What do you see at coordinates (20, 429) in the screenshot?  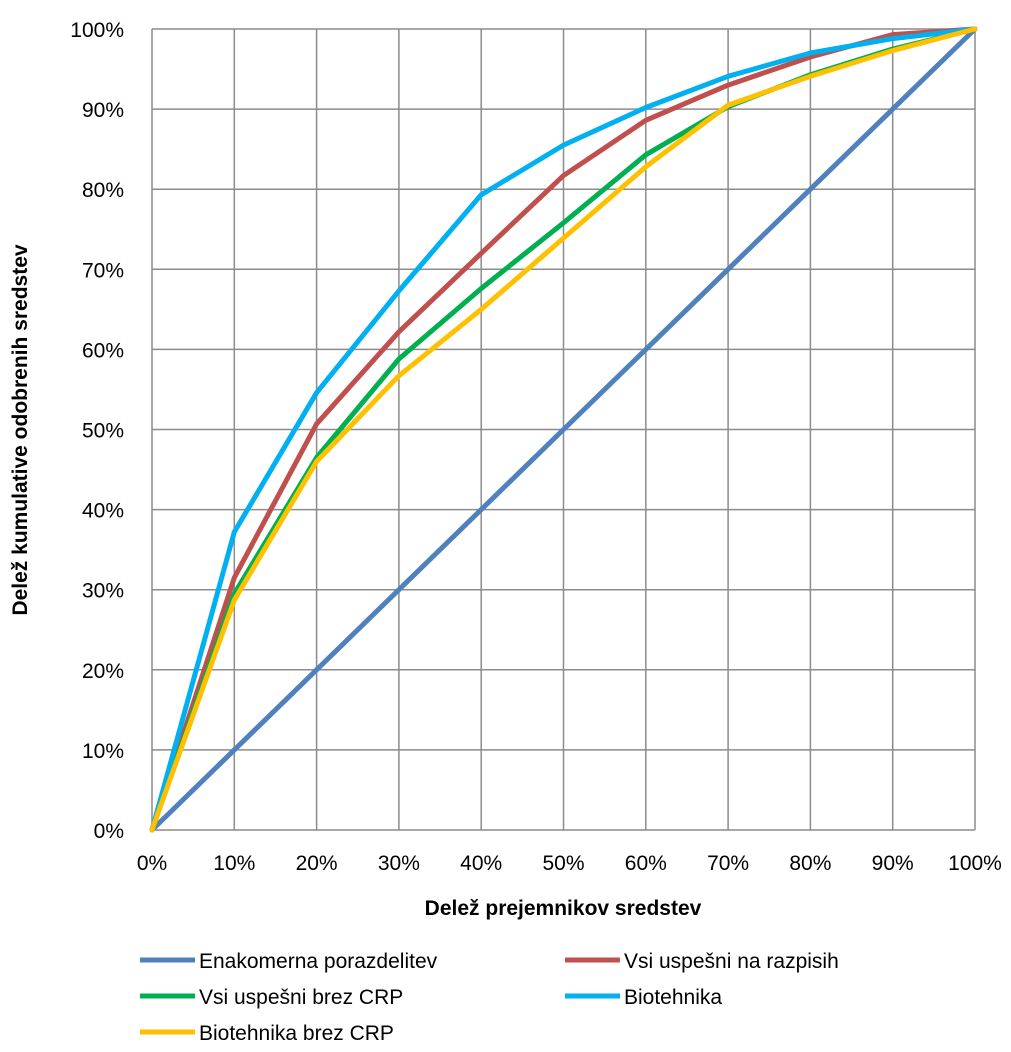 I see `y-axis-title: Delež kumulative odobrenih sredstev` at bounding box center [20, 429].